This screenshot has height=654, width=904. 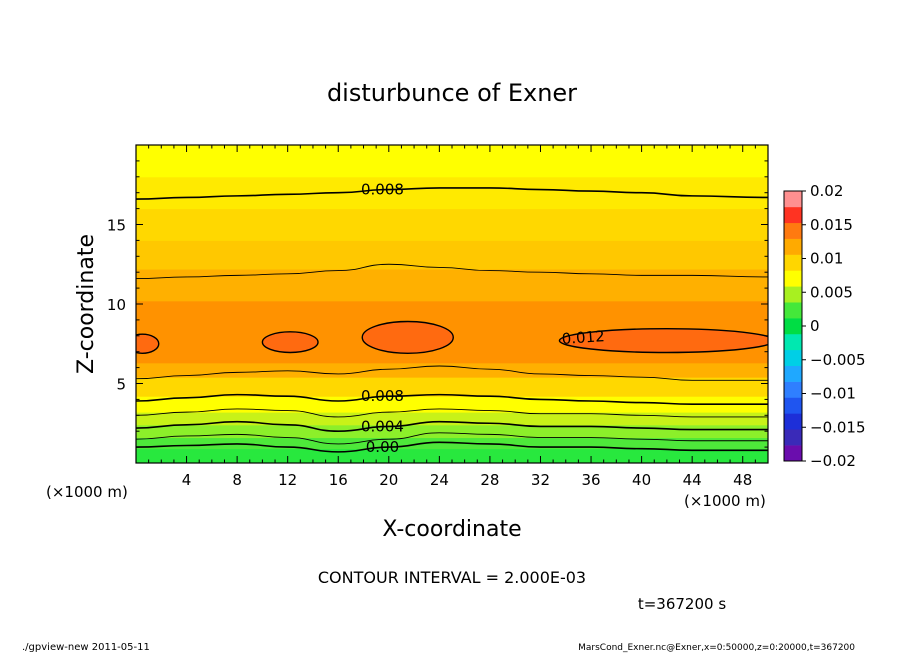 I want to click on x-tick-label: 20, so click(x=388, y=480).